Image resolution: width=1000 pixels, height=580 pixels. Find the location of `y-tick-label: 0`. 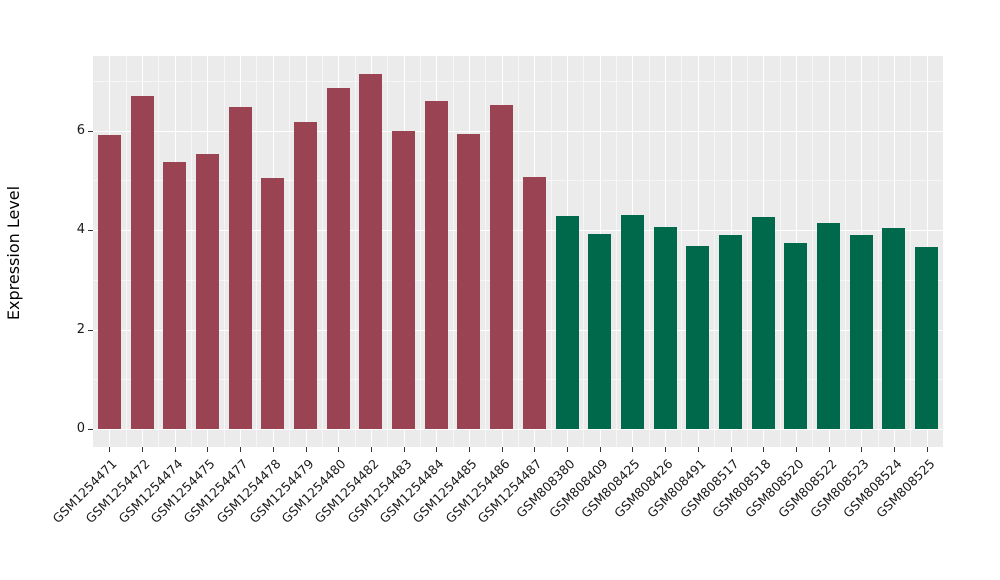

y-tick-label: 0 is located at coordinates (80, 428).